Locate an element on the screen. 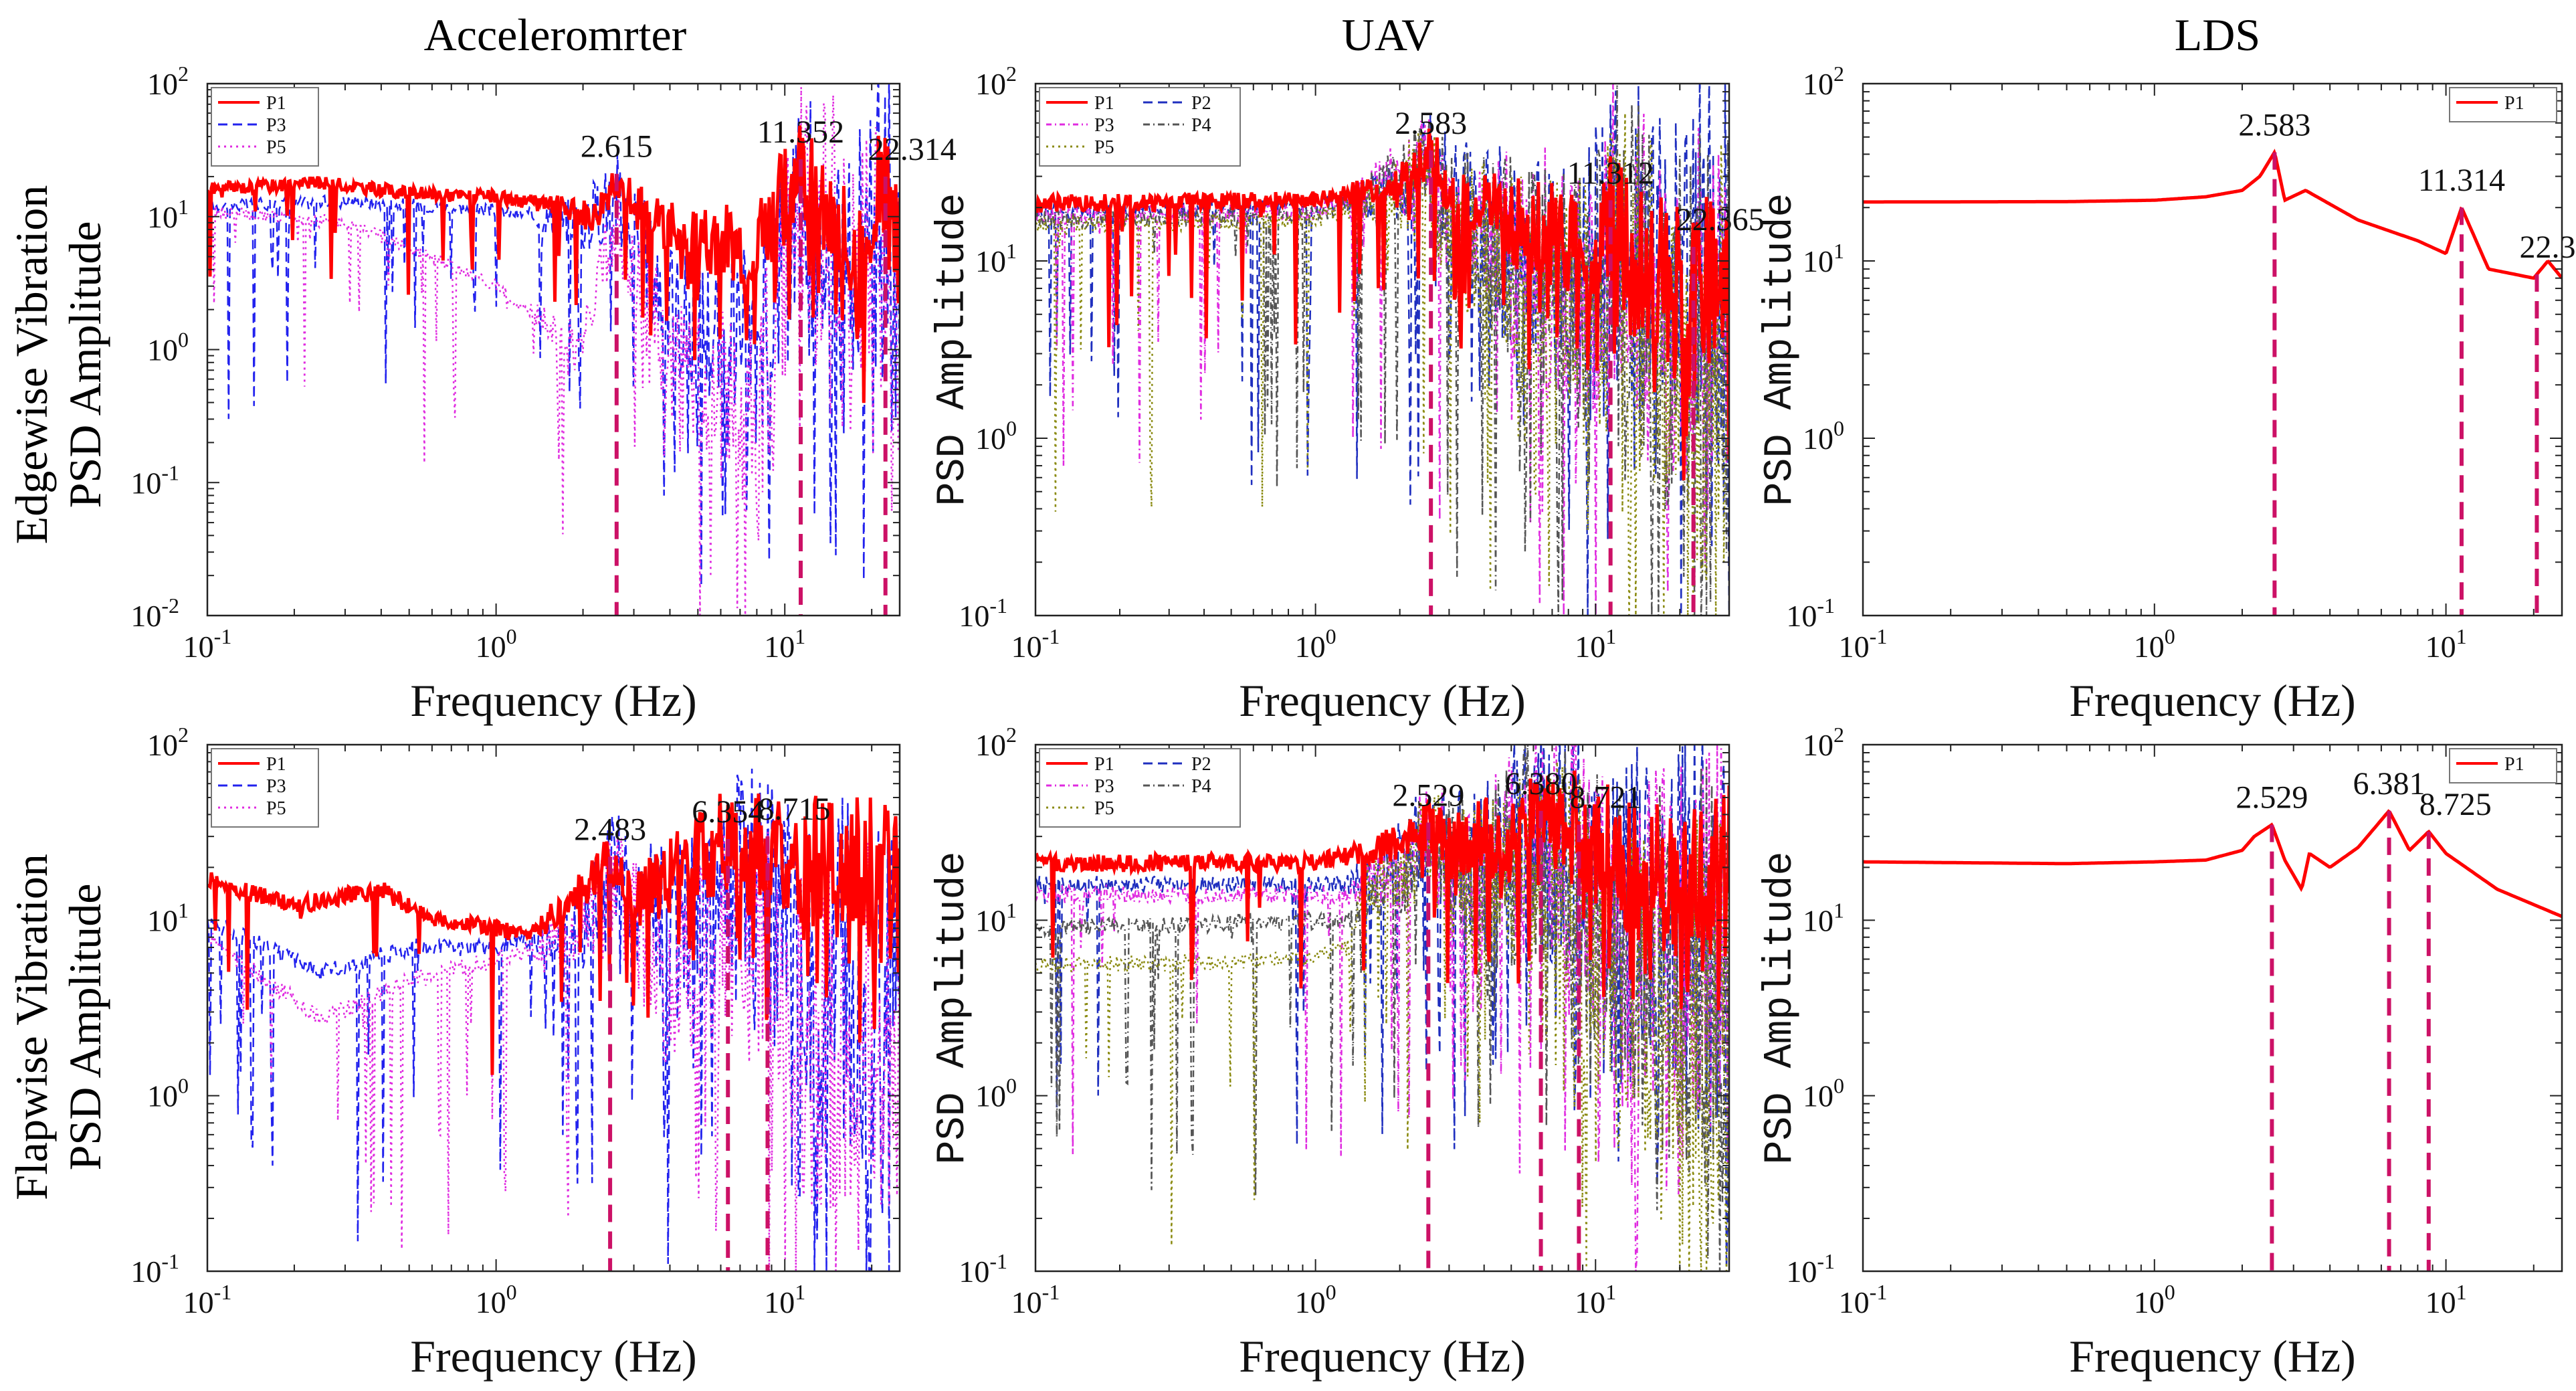  peak-label: 2.483 is located at coordinates (610, 829).